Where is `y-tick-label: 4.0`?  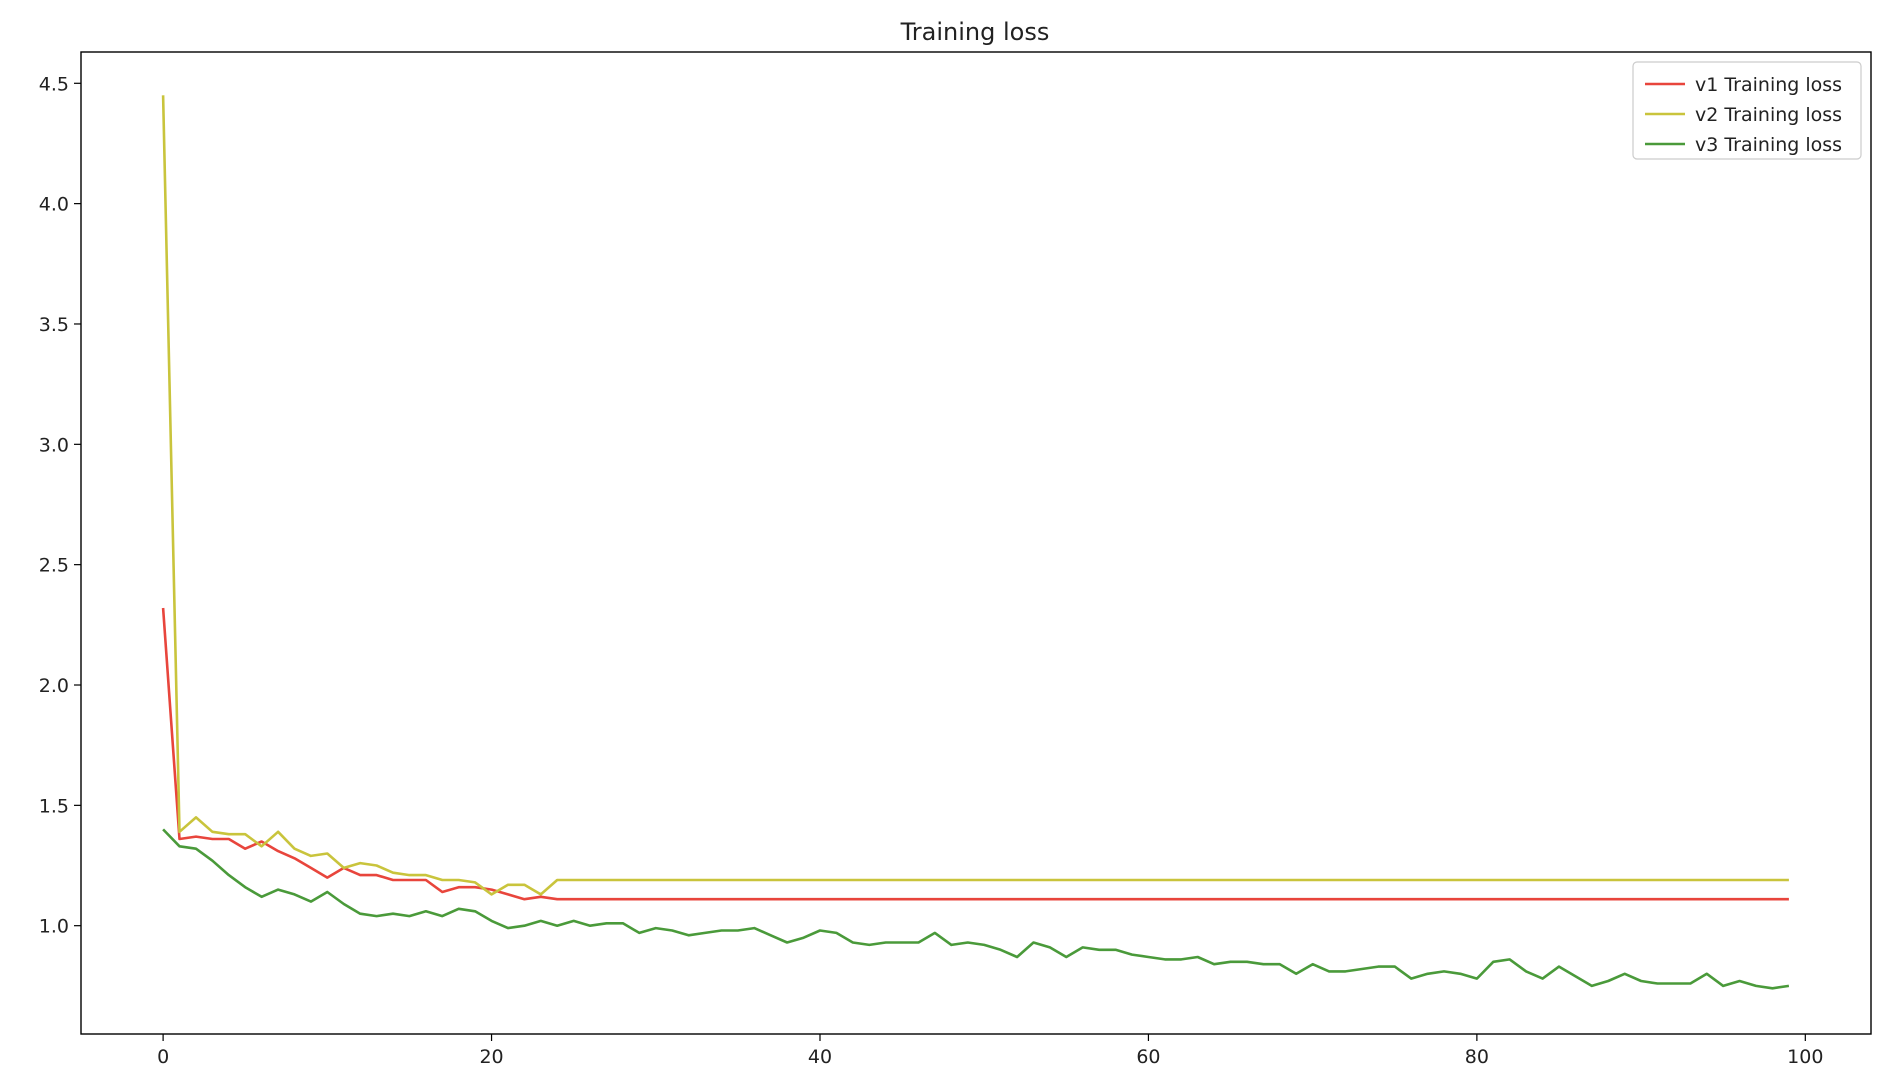 y-tick-label: 4.0 is located at coordinates (54, 205).